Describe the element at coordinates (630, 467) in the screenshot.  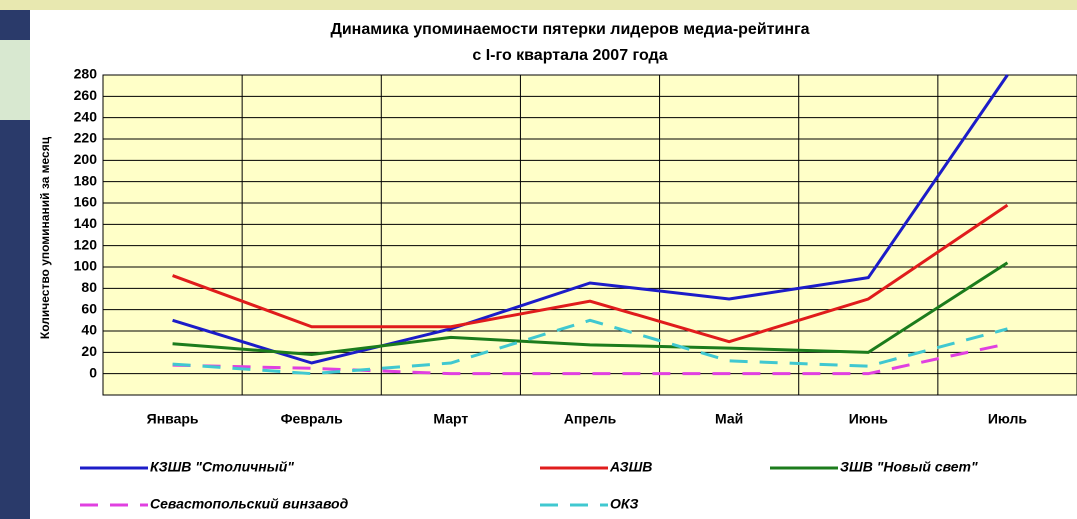
I see `legend-label: АЗШВ` at that location.